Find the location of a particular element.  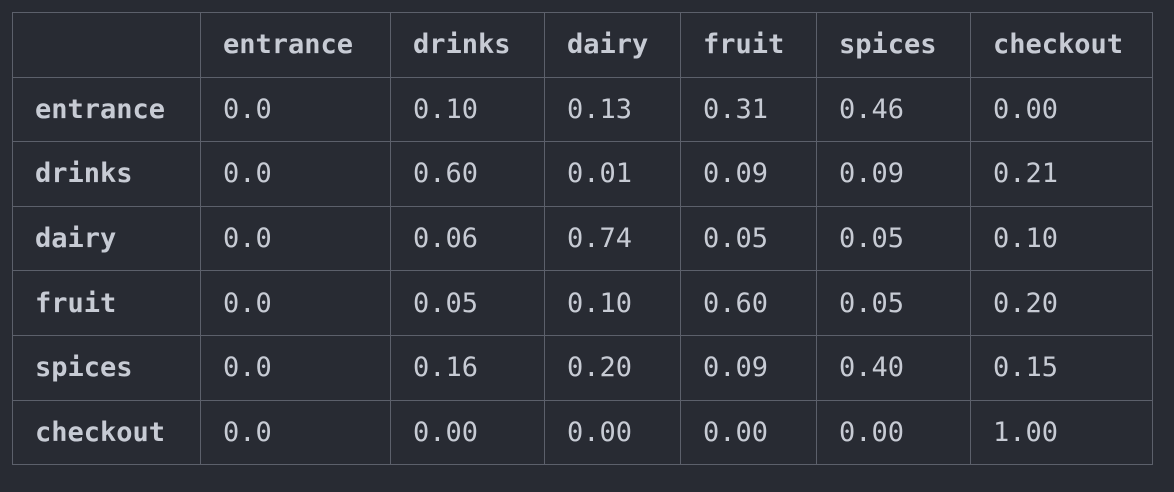

column-header: fruit is located at coordinates (748, 45).